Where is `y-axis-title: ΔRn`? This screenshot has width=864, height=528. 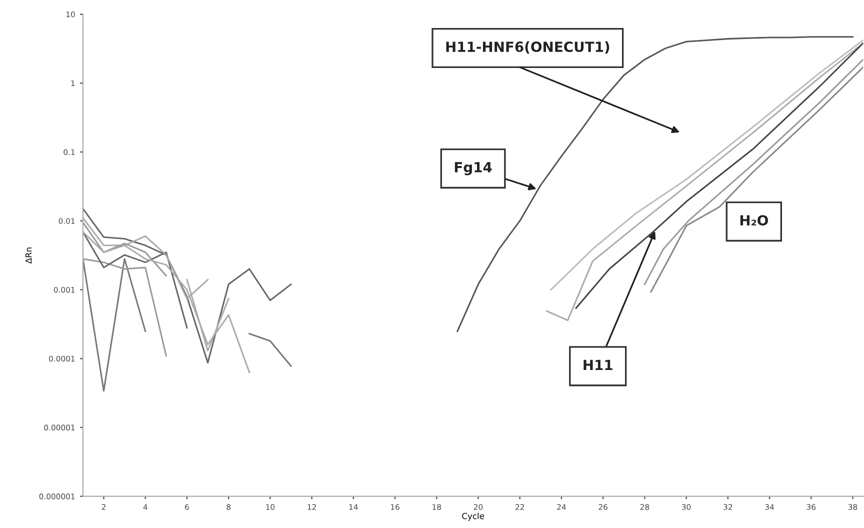 y-axis-title: ΔRn is located at coordinates (28, 256).